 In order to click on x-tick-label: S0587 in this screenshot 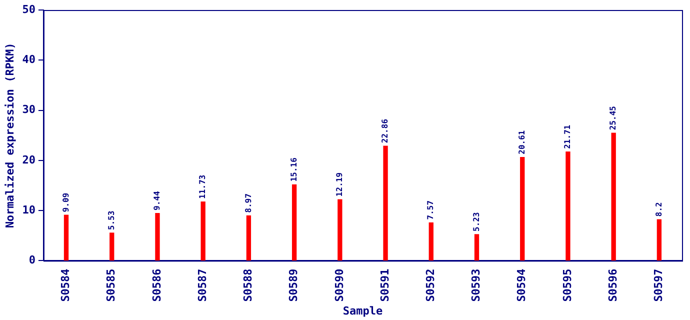, I will do `click(202, 285)`.